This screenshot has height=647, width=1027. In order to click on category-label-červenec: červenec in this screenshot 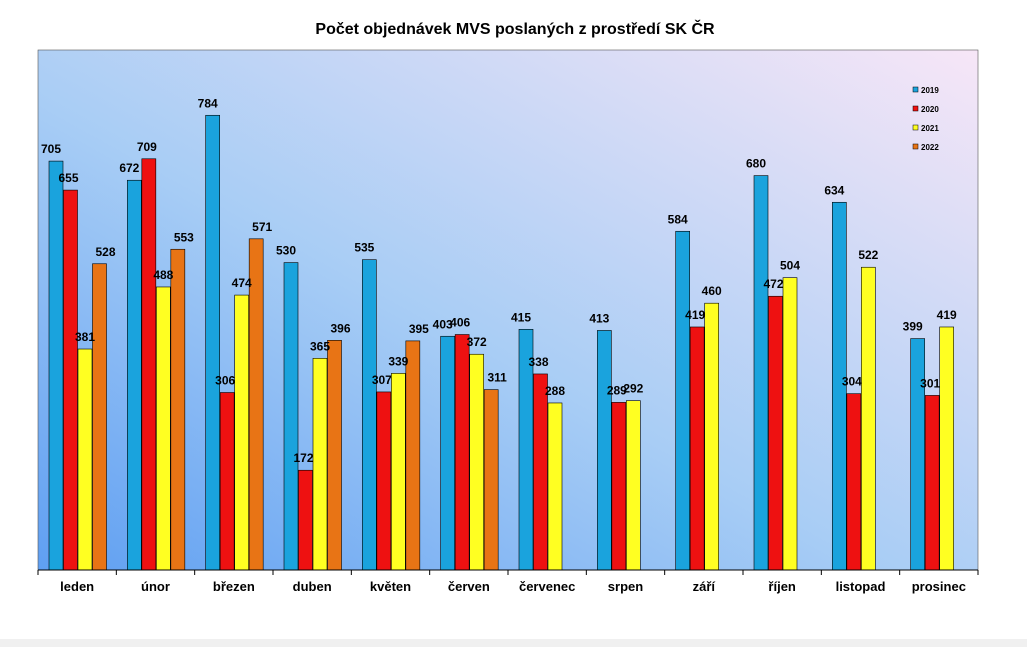, I will do `click(547, 586)`.